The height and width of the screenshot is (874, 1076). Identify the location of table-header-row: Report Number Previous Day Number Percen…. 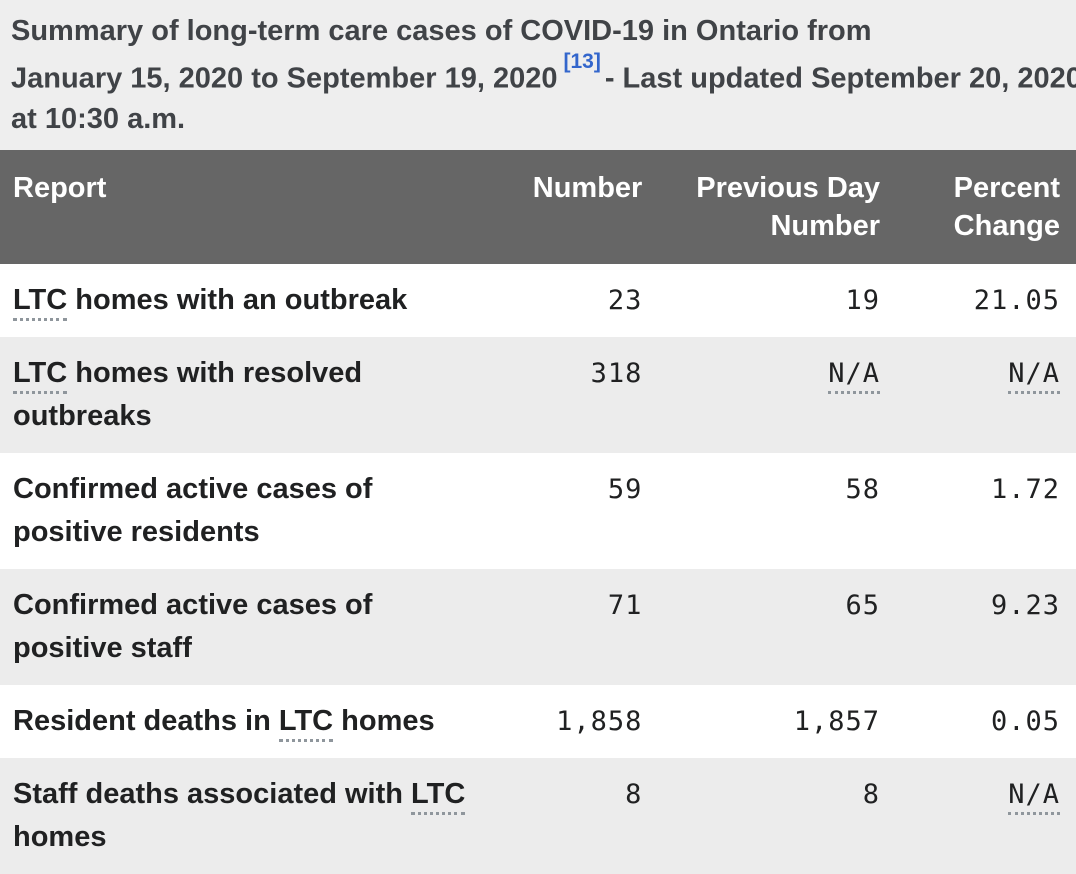
(538, 206).